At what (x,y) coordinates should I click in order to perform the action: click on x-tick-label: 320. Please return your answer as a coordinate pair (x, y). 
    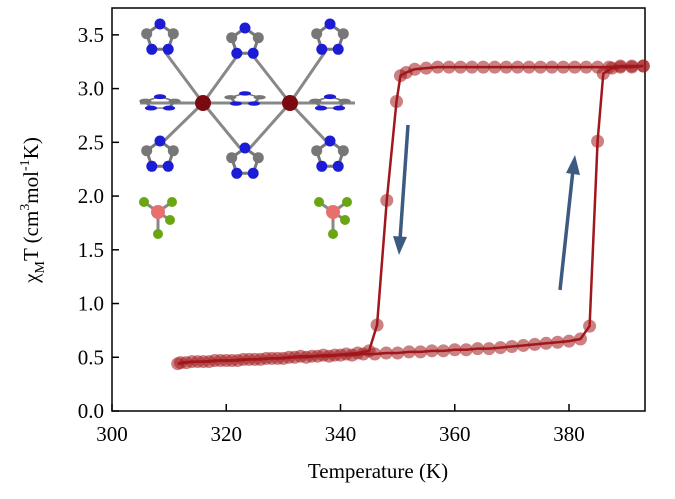
    Looking at the image, I should click on (227, 434).